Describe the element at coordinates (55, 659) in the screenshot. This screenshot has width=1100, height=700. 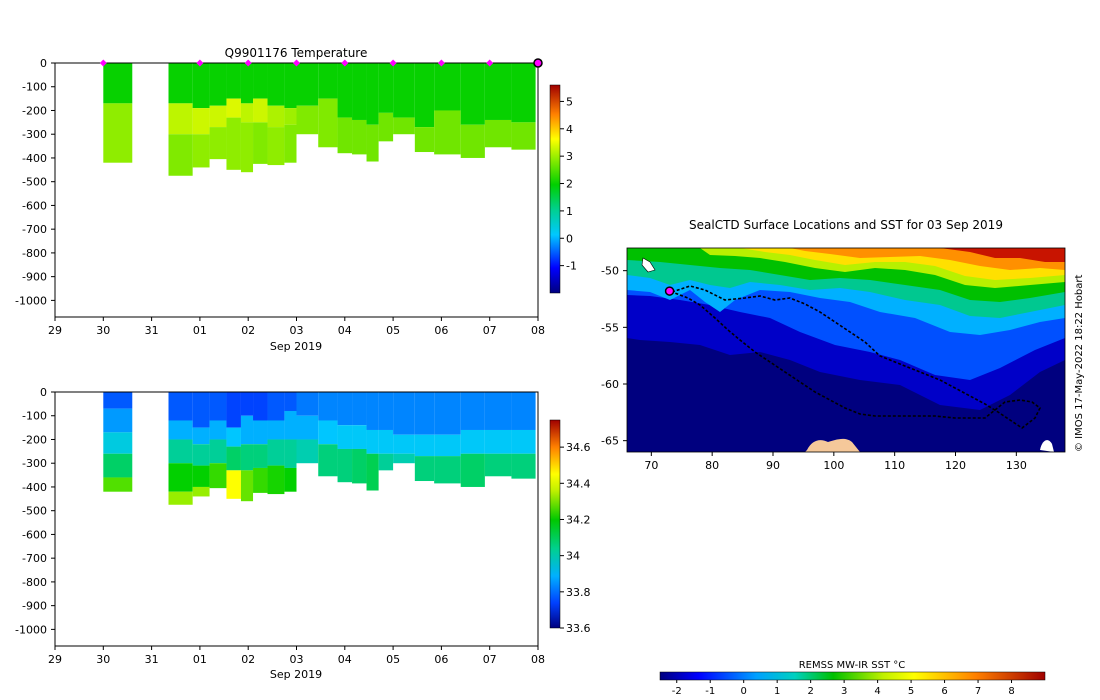
I see `salinity-x-tick-label: 29` at that location.